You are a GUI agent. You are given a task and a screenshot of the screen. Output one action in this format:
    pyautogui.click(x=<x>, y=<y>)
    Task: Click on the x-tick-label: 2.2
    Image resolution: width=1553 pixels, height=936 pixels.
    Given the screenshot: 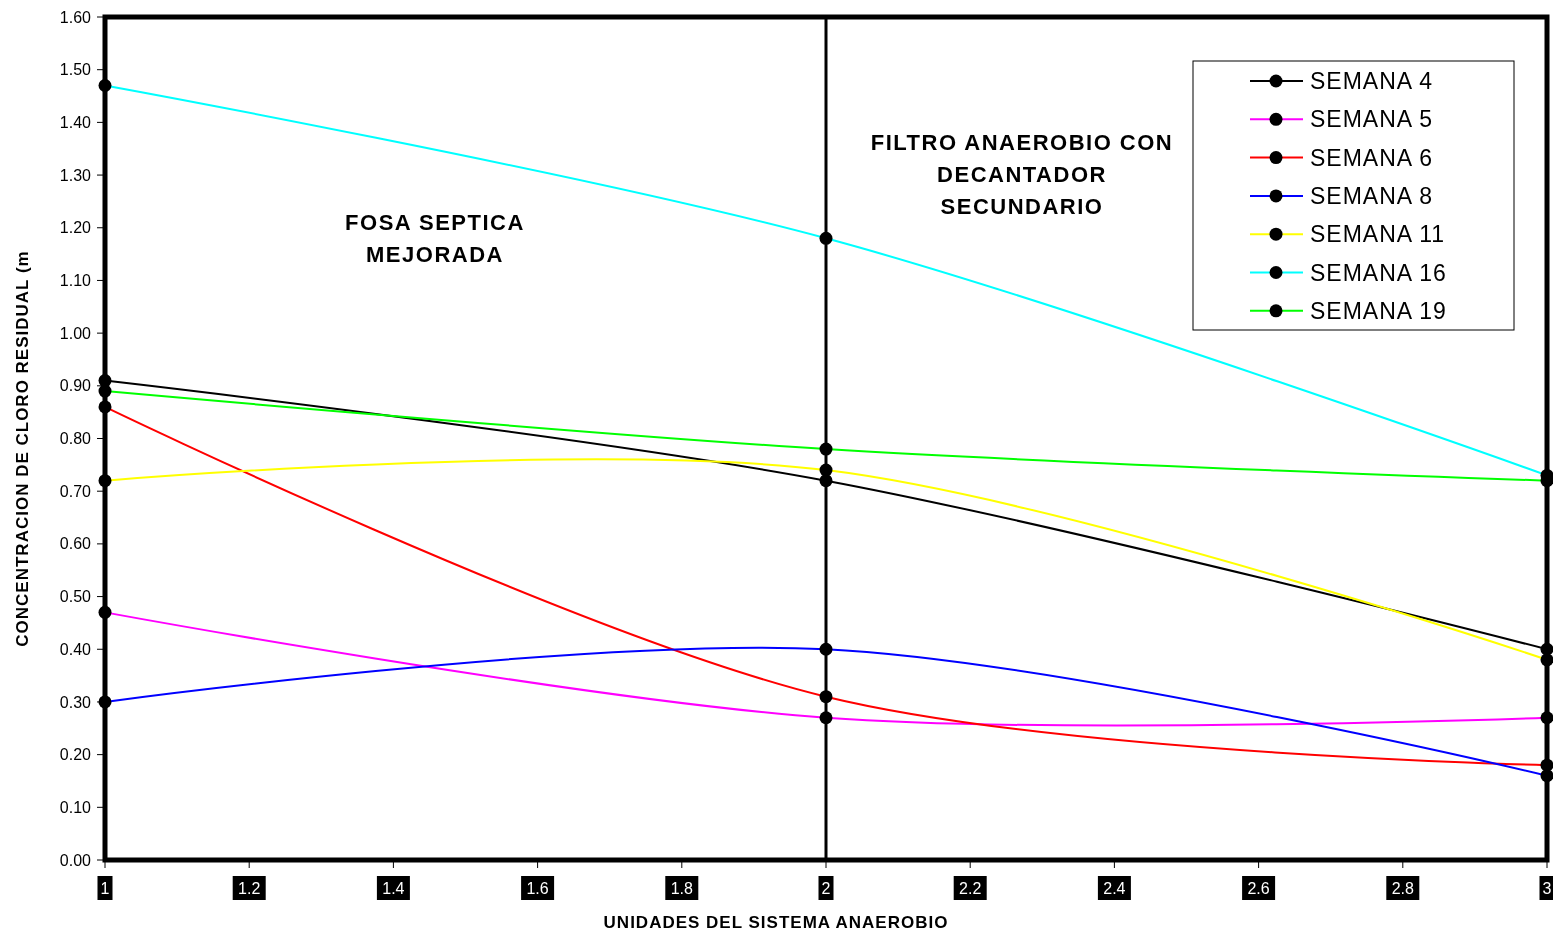 What is the action you would take?
    pyautogui.click(x=970, y=888)
    